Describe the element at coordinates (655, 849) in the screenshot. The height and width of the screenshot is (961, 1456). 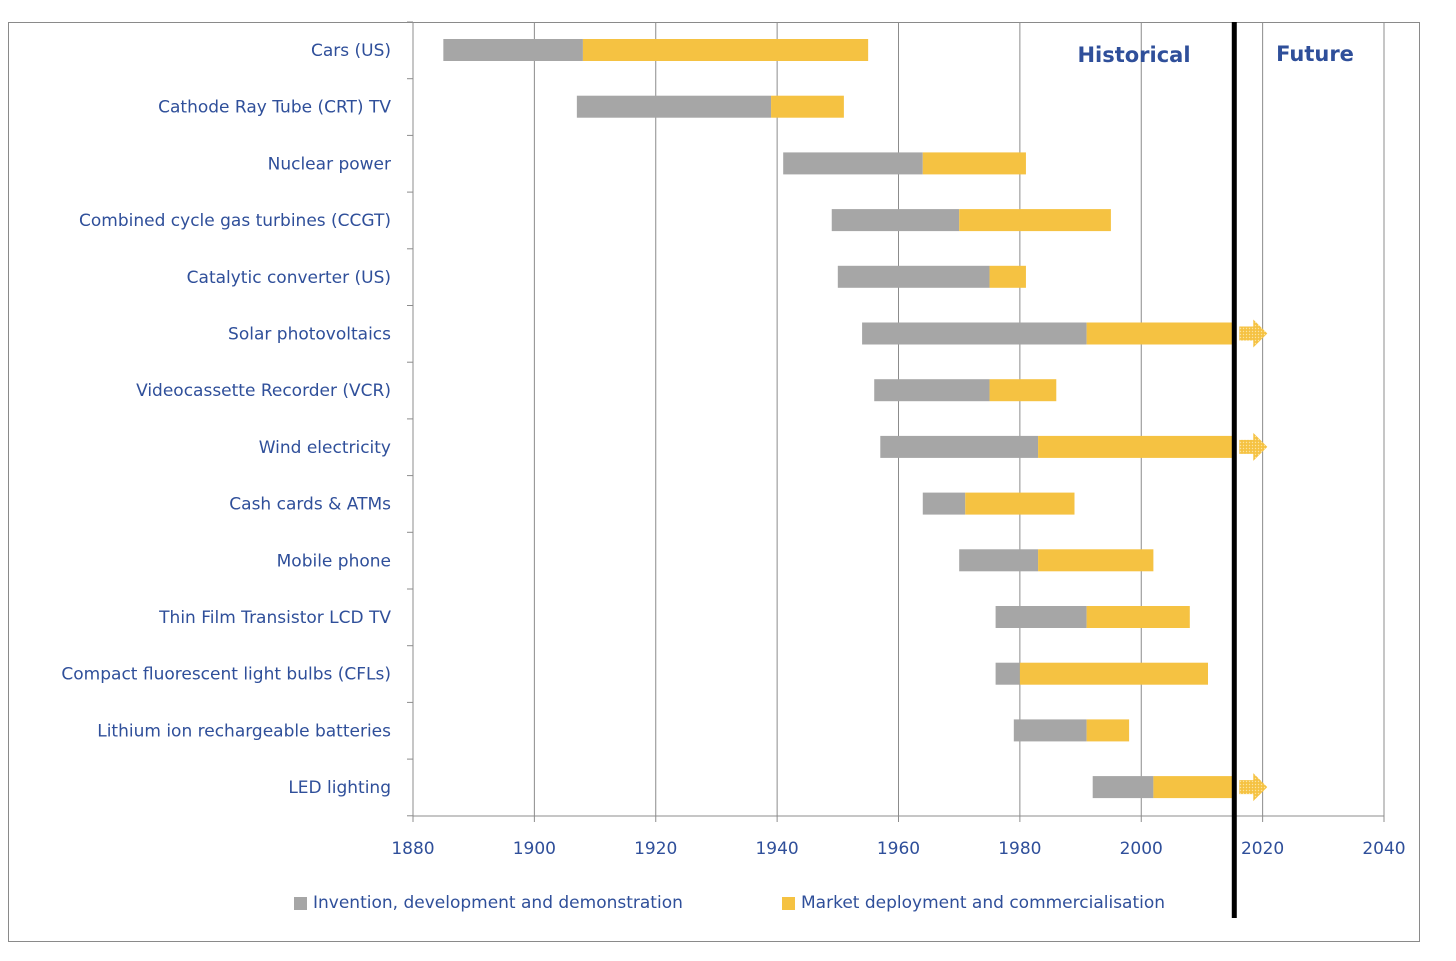
I see `x-tick-label-1920: 1920` at that location.